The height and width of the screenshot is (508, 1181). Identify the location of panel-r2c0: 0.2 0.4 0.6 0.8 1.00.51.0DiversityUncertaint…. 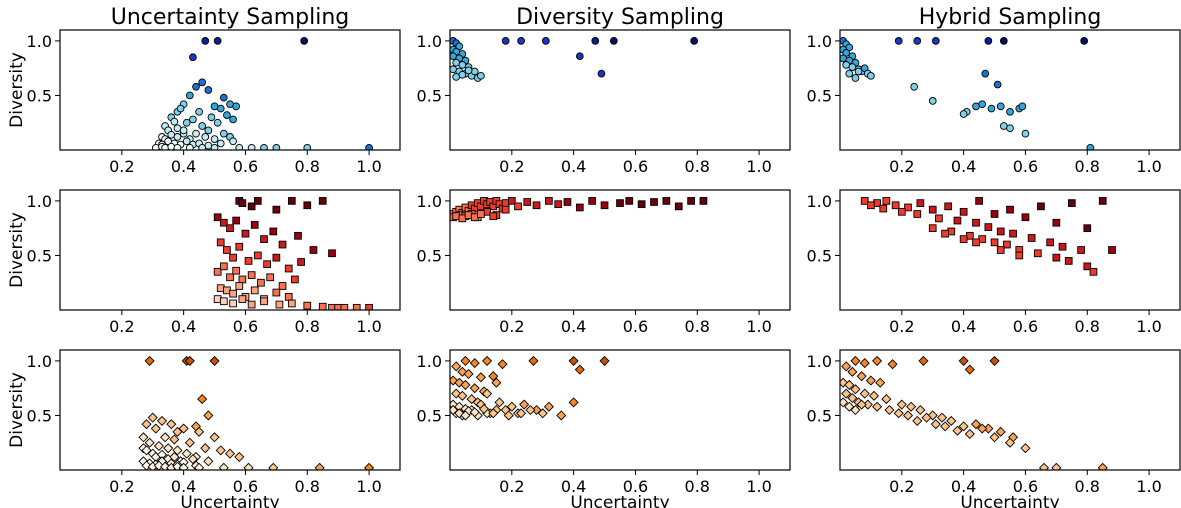
(204, 428).